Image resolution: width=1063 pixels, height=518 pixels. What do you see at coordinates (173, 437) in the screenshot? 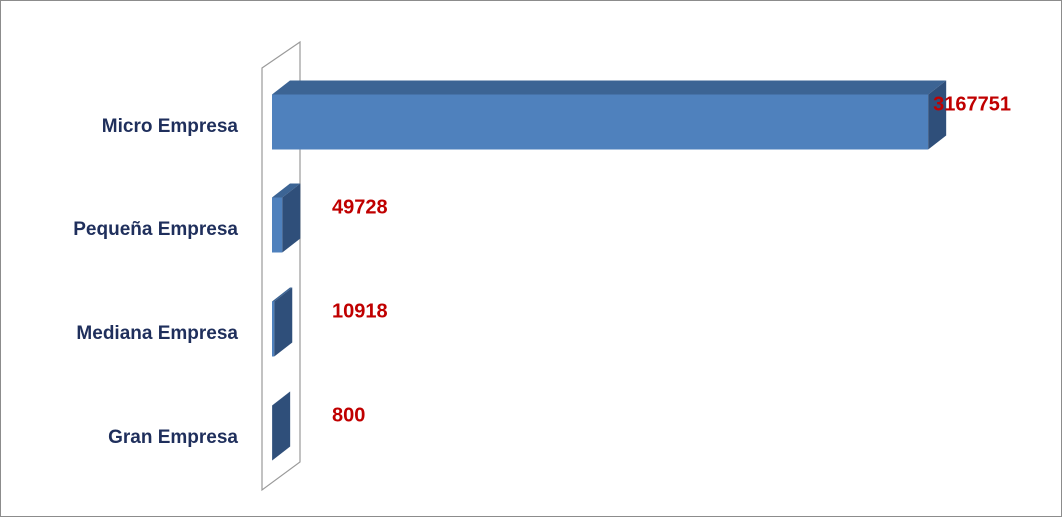
I see `category-label: Gran Empresa` at bounding box center [173, 437].